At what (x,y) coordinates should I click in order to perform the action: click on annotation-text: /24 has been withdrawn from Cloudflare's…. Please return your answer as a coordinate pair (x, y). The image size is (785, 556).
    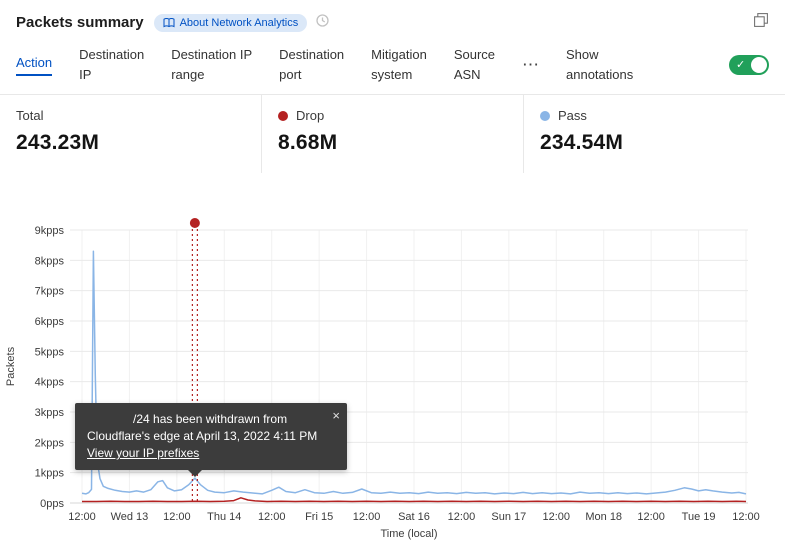
    Looking at the image, I should click on (202, 427).